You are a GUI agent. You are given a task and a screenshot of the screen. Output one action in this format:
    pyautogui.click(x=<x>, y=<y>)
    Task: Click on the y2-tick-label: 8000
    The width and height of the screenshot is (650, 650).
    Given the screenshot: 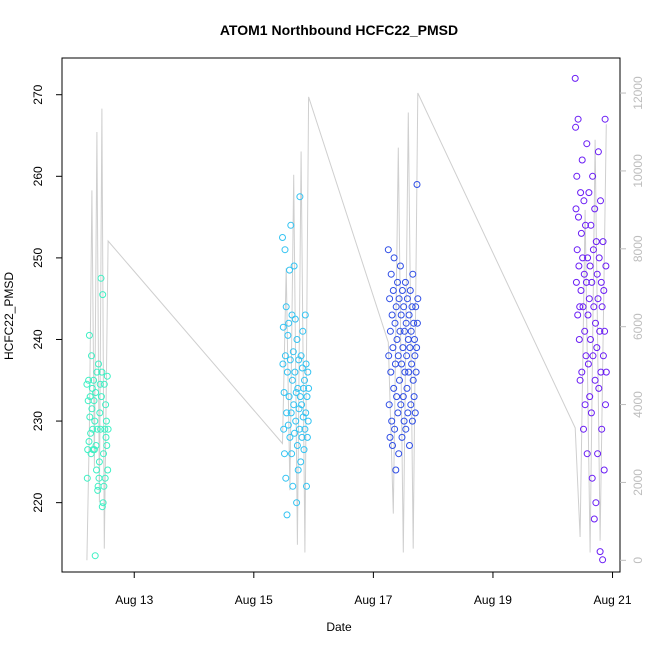 What is the action you would take?
    pyautogui.click(x=638, y=248)
    